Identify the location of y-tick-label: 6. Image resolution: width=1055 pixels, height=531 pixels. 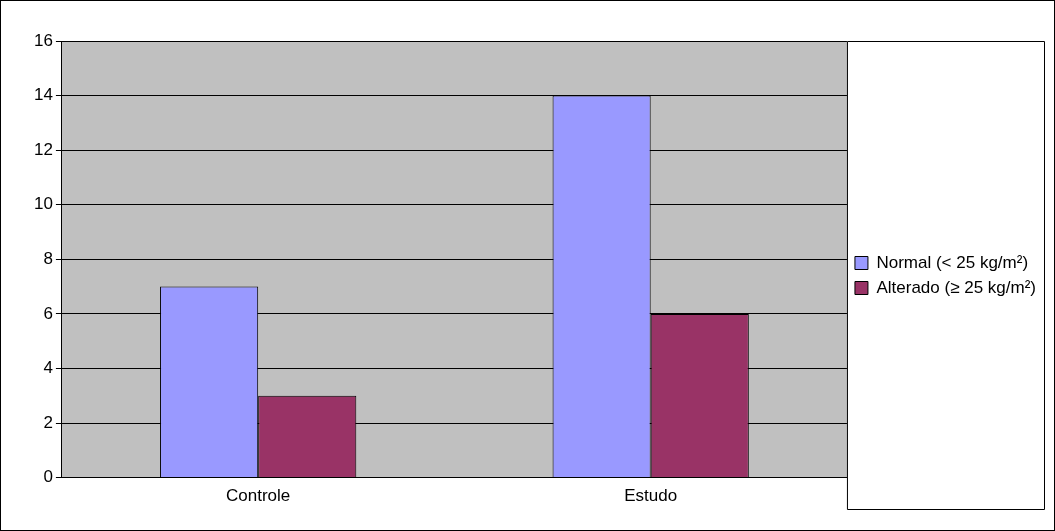
(48, 313).